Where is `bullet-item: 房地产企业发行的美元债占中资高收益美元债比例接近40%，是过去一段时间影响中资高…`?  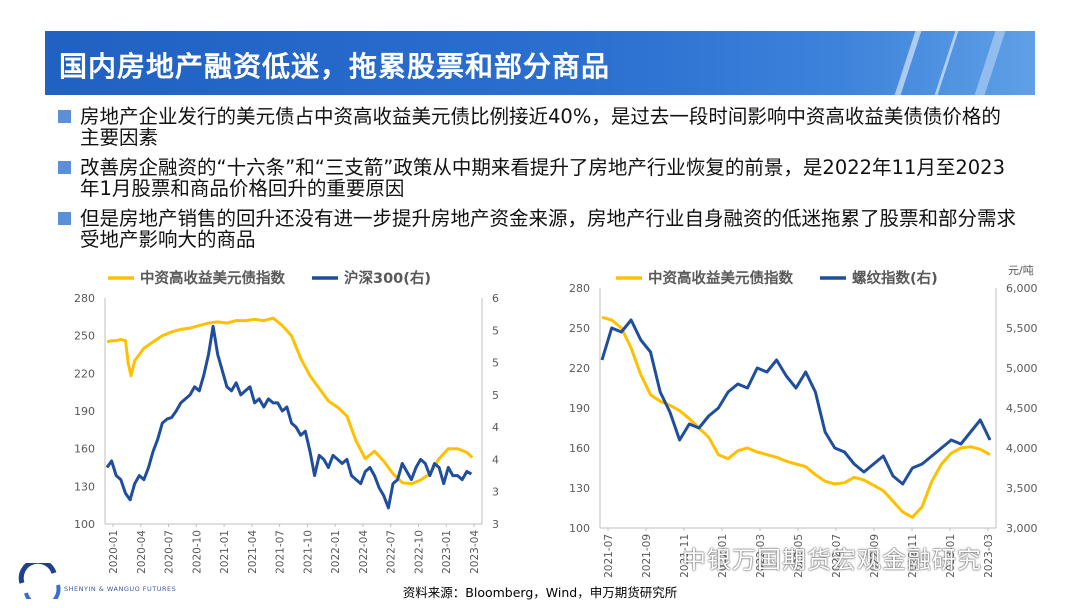 bullet-item: 房地产企业发行的美元债占中资高收益美元债比例接近40%，是过去一段时间影响中资高… is located at coordinates (538, 127).